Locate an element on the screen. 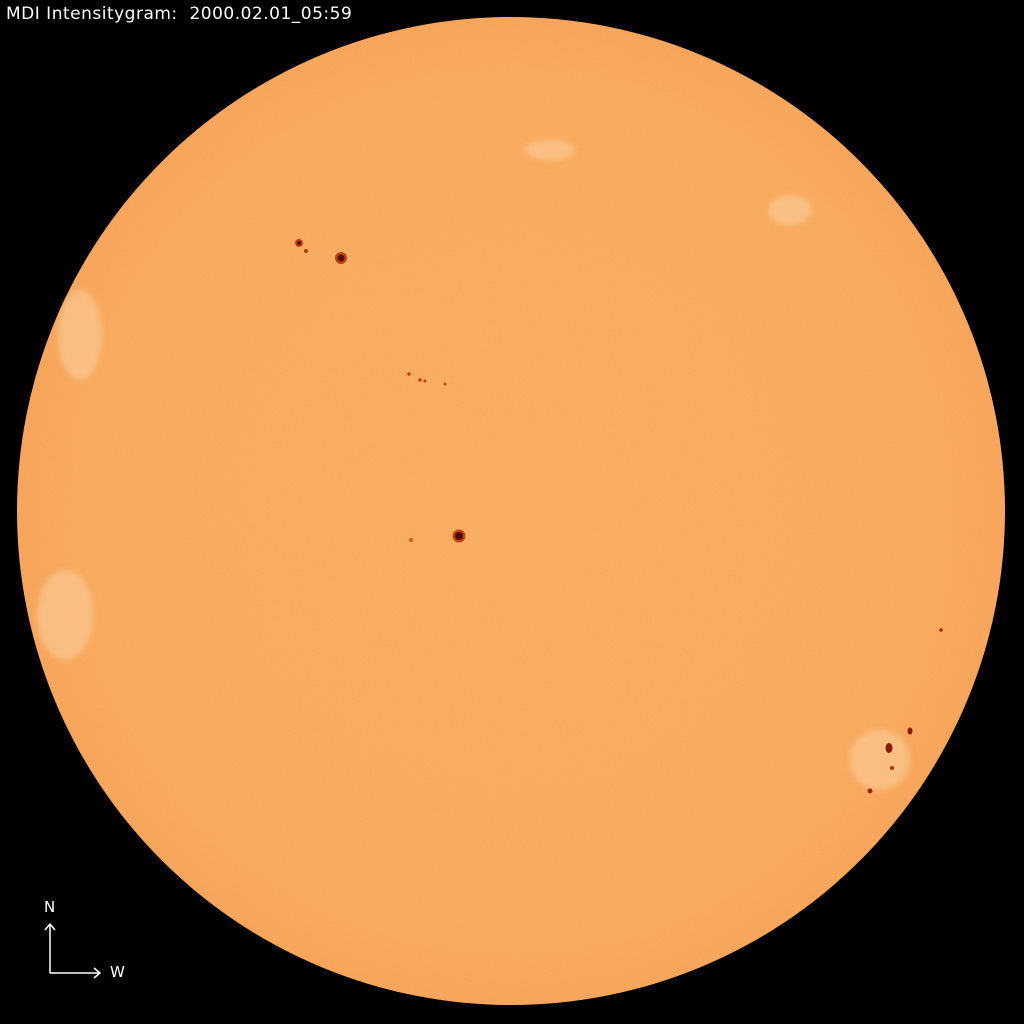  north-label: N is located at coordinates (50, 907).